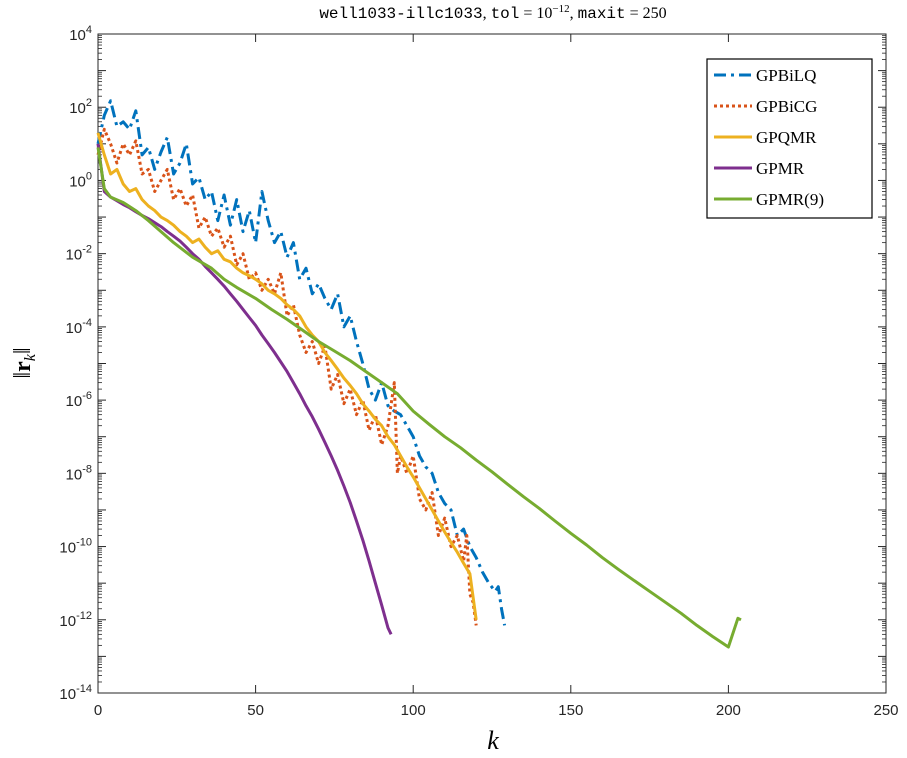 This screenshot has height=758, width=907. Describe the element at coordinates (574, 13) in the screenshot. I see `title-sep2: ,` at that location.